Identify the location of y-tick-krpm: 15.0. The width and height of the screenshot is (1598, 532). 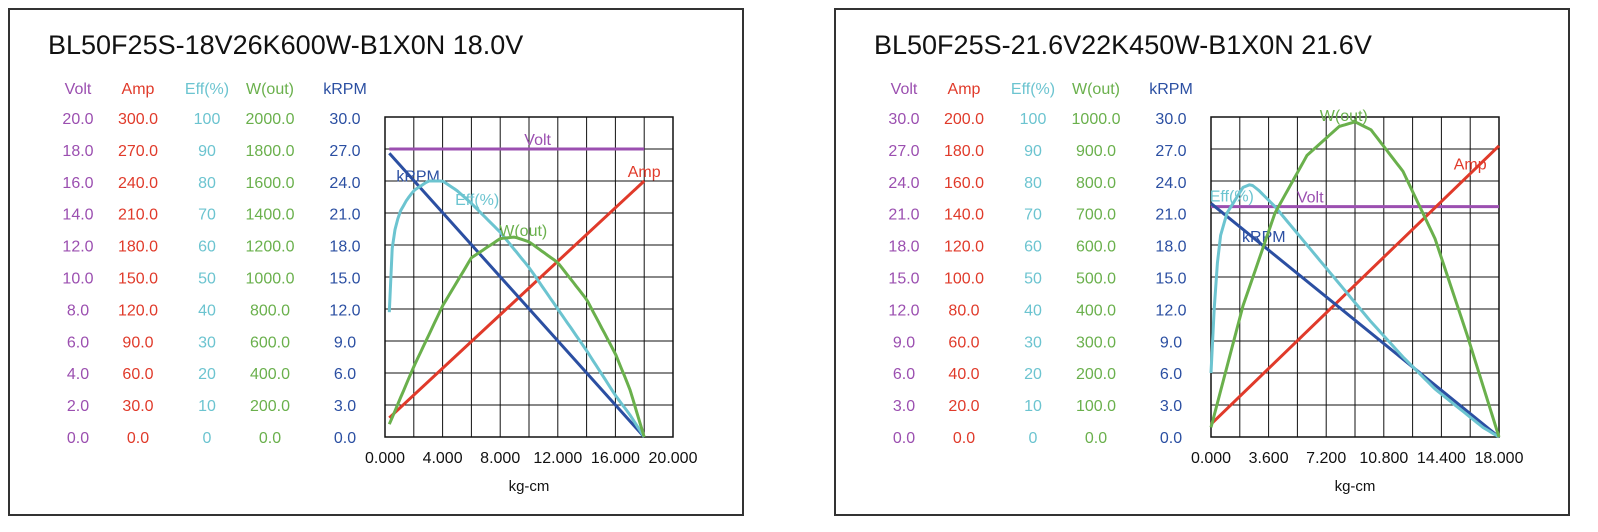
(1170, 279).